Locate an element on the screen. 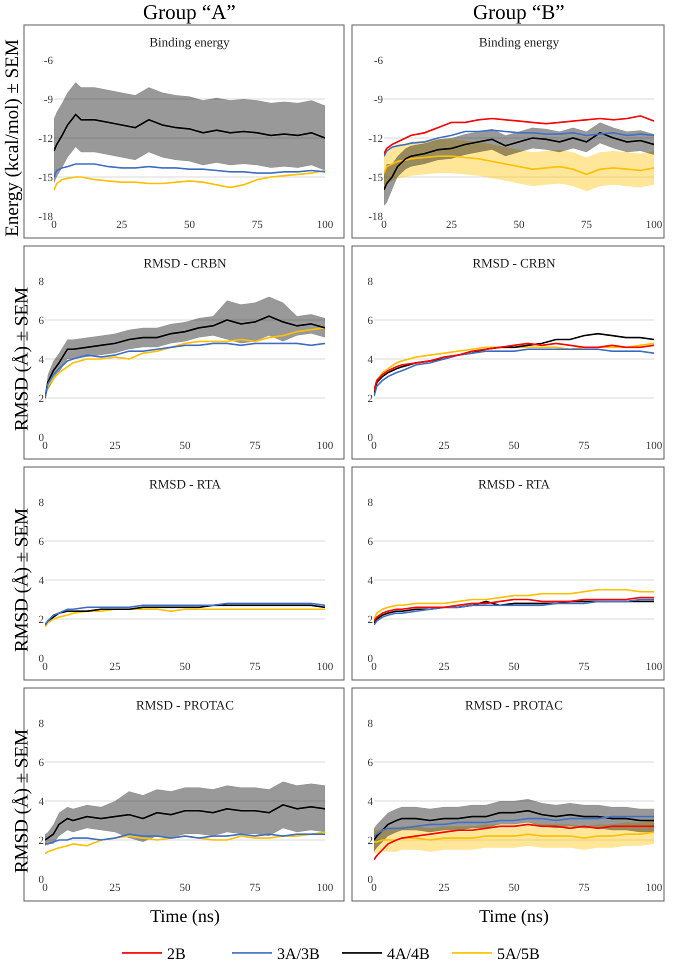 This screenshot has height=964, width=674. text: Group “B” is located at coordinates (519, 12).